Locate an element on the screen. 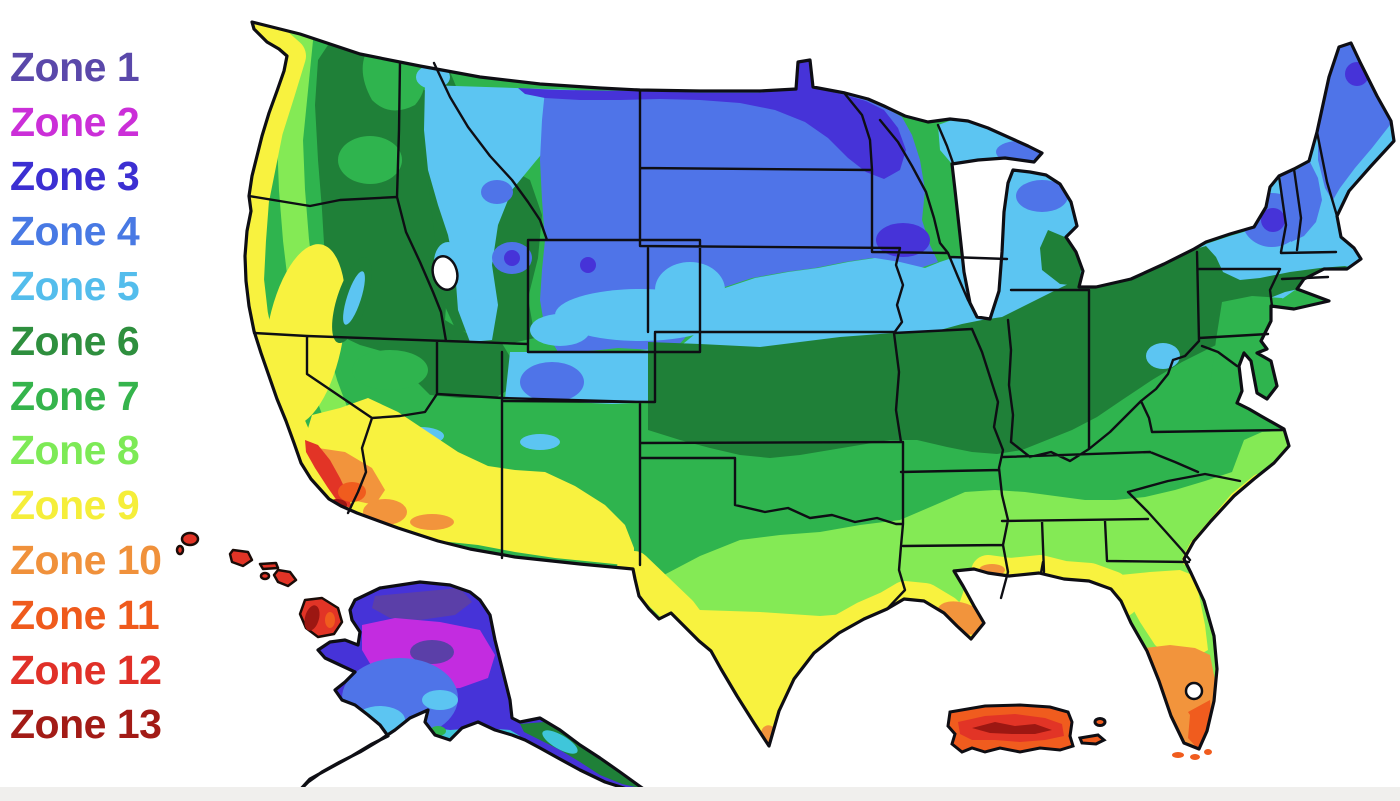  alaska-outline is located at coordinates (474, 687).